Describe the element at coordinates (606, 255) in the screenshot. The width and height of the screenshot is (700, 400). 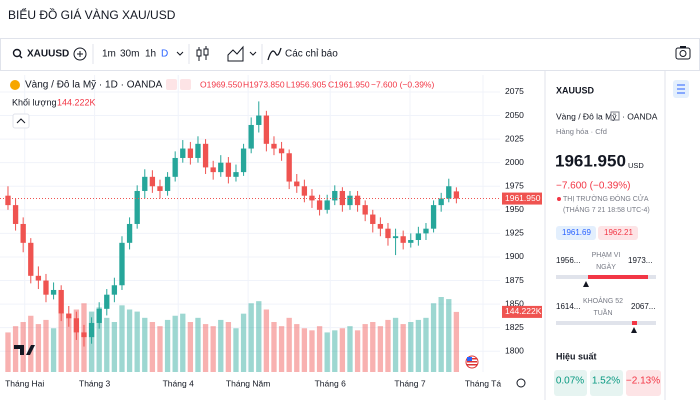
I see `day-range-label: PHẠM VI` at that location.